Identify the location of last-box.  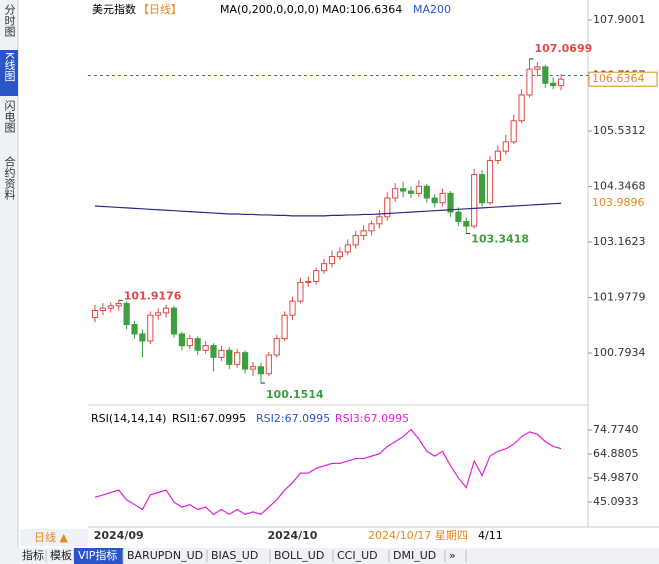
(623, 79).